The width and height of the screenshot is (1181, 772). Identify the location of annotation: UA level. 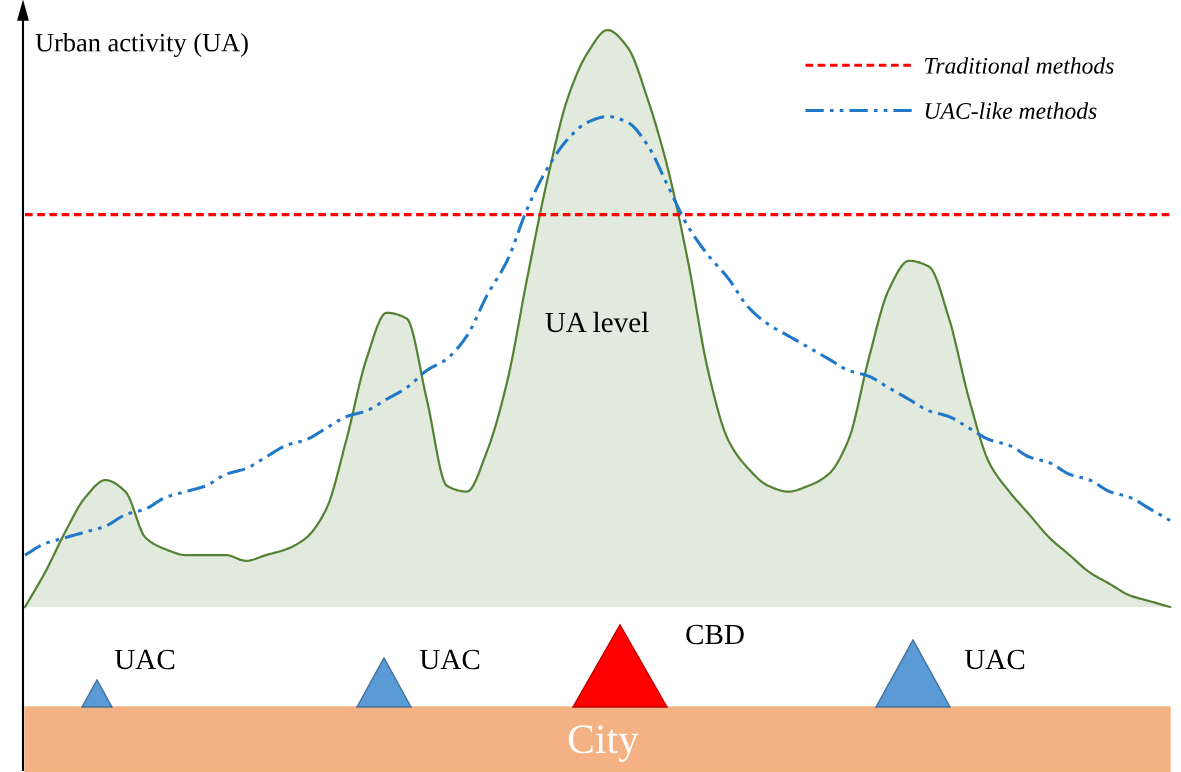
(597, 322).